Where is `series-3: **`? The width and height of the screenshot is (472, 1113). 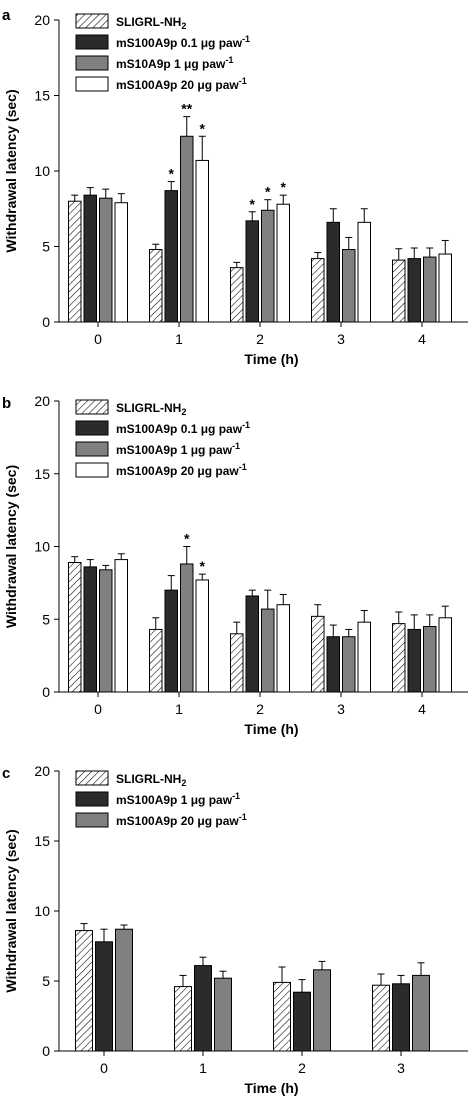
series-3: ** is located at coordinates (283, 221).